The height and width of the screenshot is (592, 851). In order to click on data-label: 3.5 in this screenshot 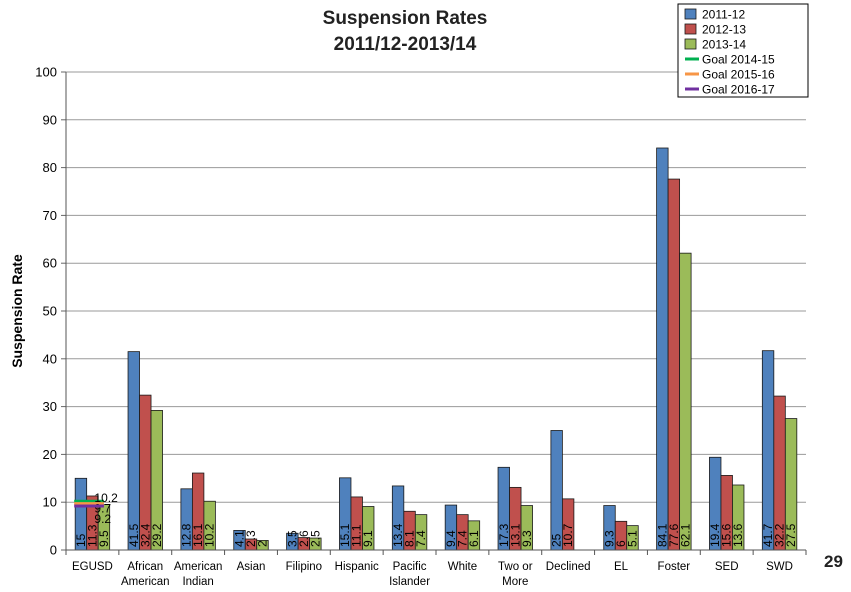, I will do `click(292, 538)`.